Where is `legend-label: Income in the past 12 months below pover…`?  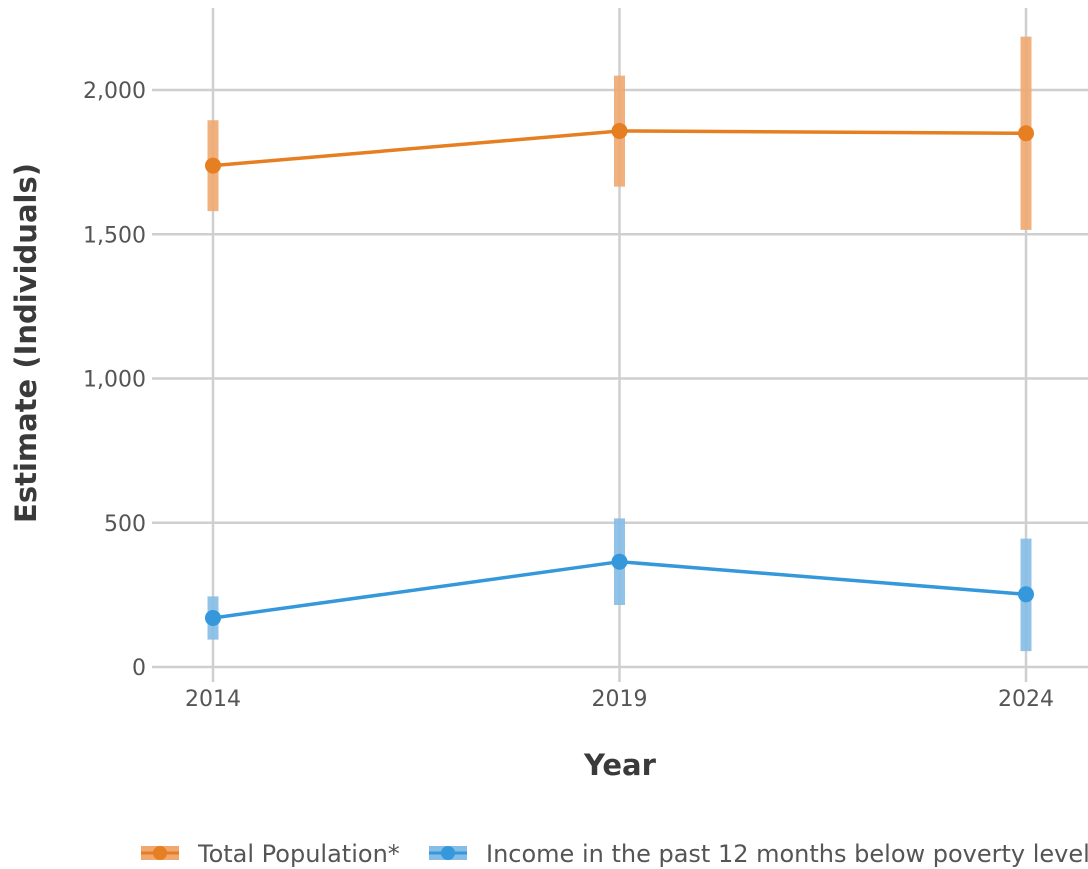
legend-label: Income in the past 12 months below pover… is located at coordinates (787, 854).